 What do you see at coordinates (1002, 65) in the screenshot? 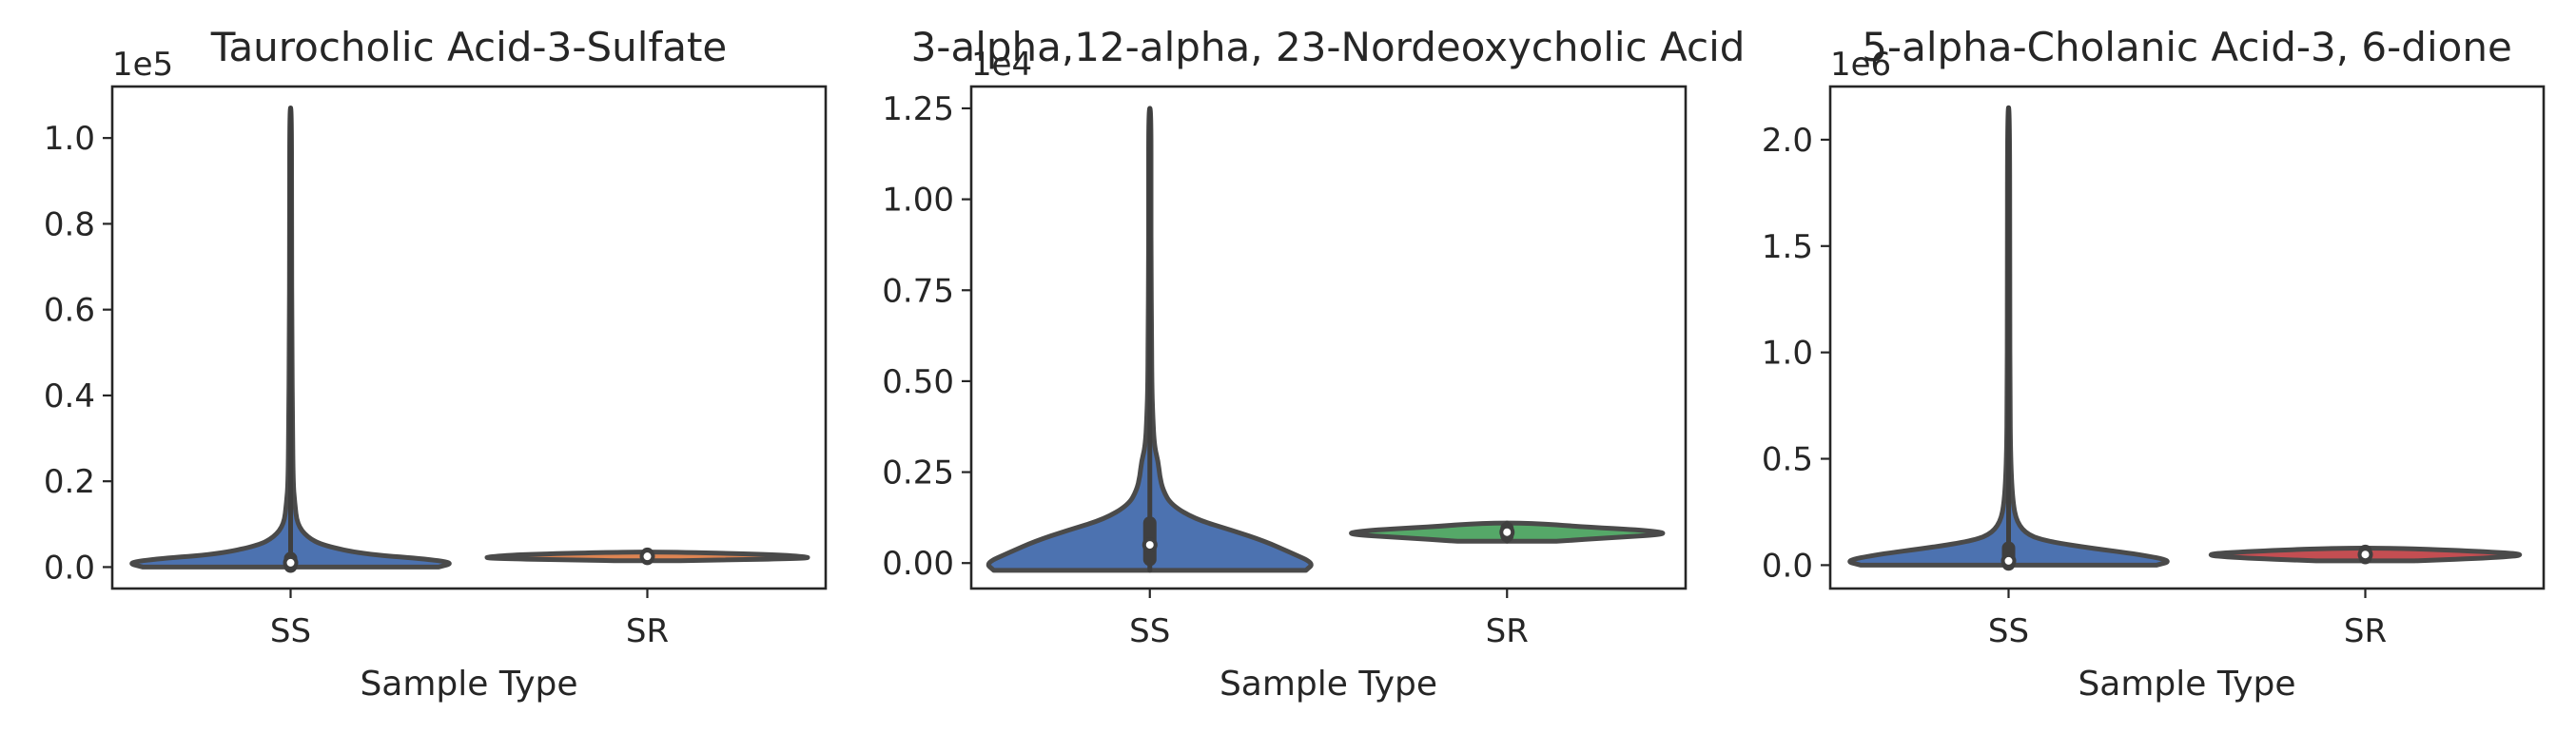
I see `y-offset-text: 1e4` at bounding box center [1002, 65].